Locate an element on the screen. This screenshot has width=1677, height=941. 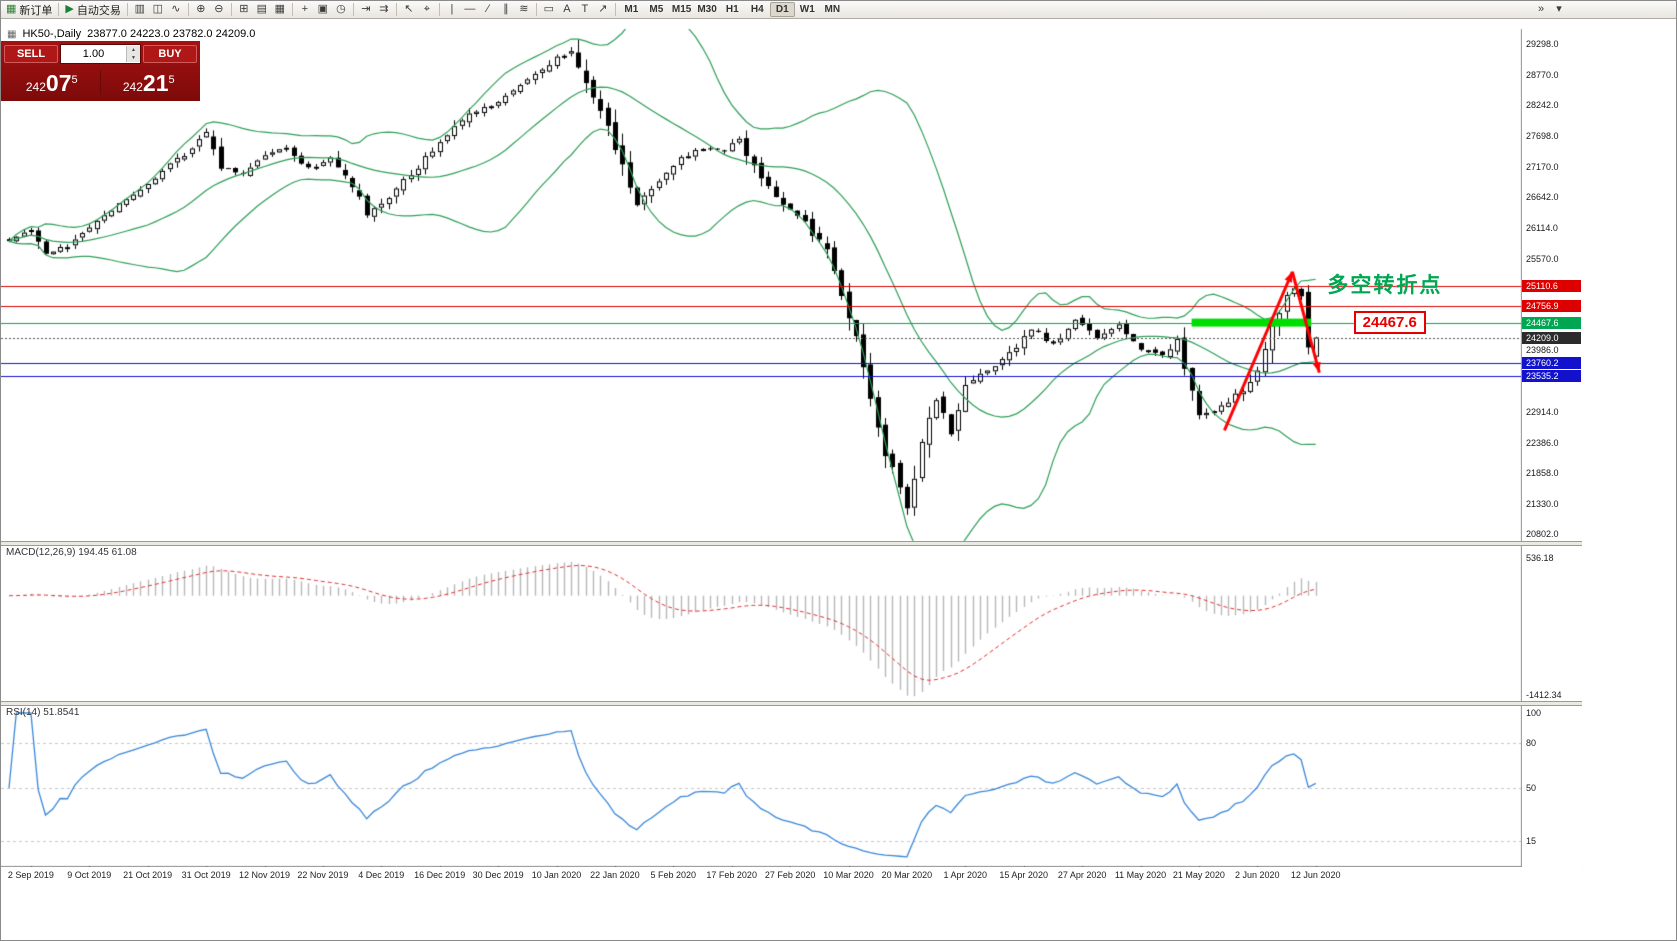
new-order-button: ▦ 新订单 is located at coordinates (29, 9).